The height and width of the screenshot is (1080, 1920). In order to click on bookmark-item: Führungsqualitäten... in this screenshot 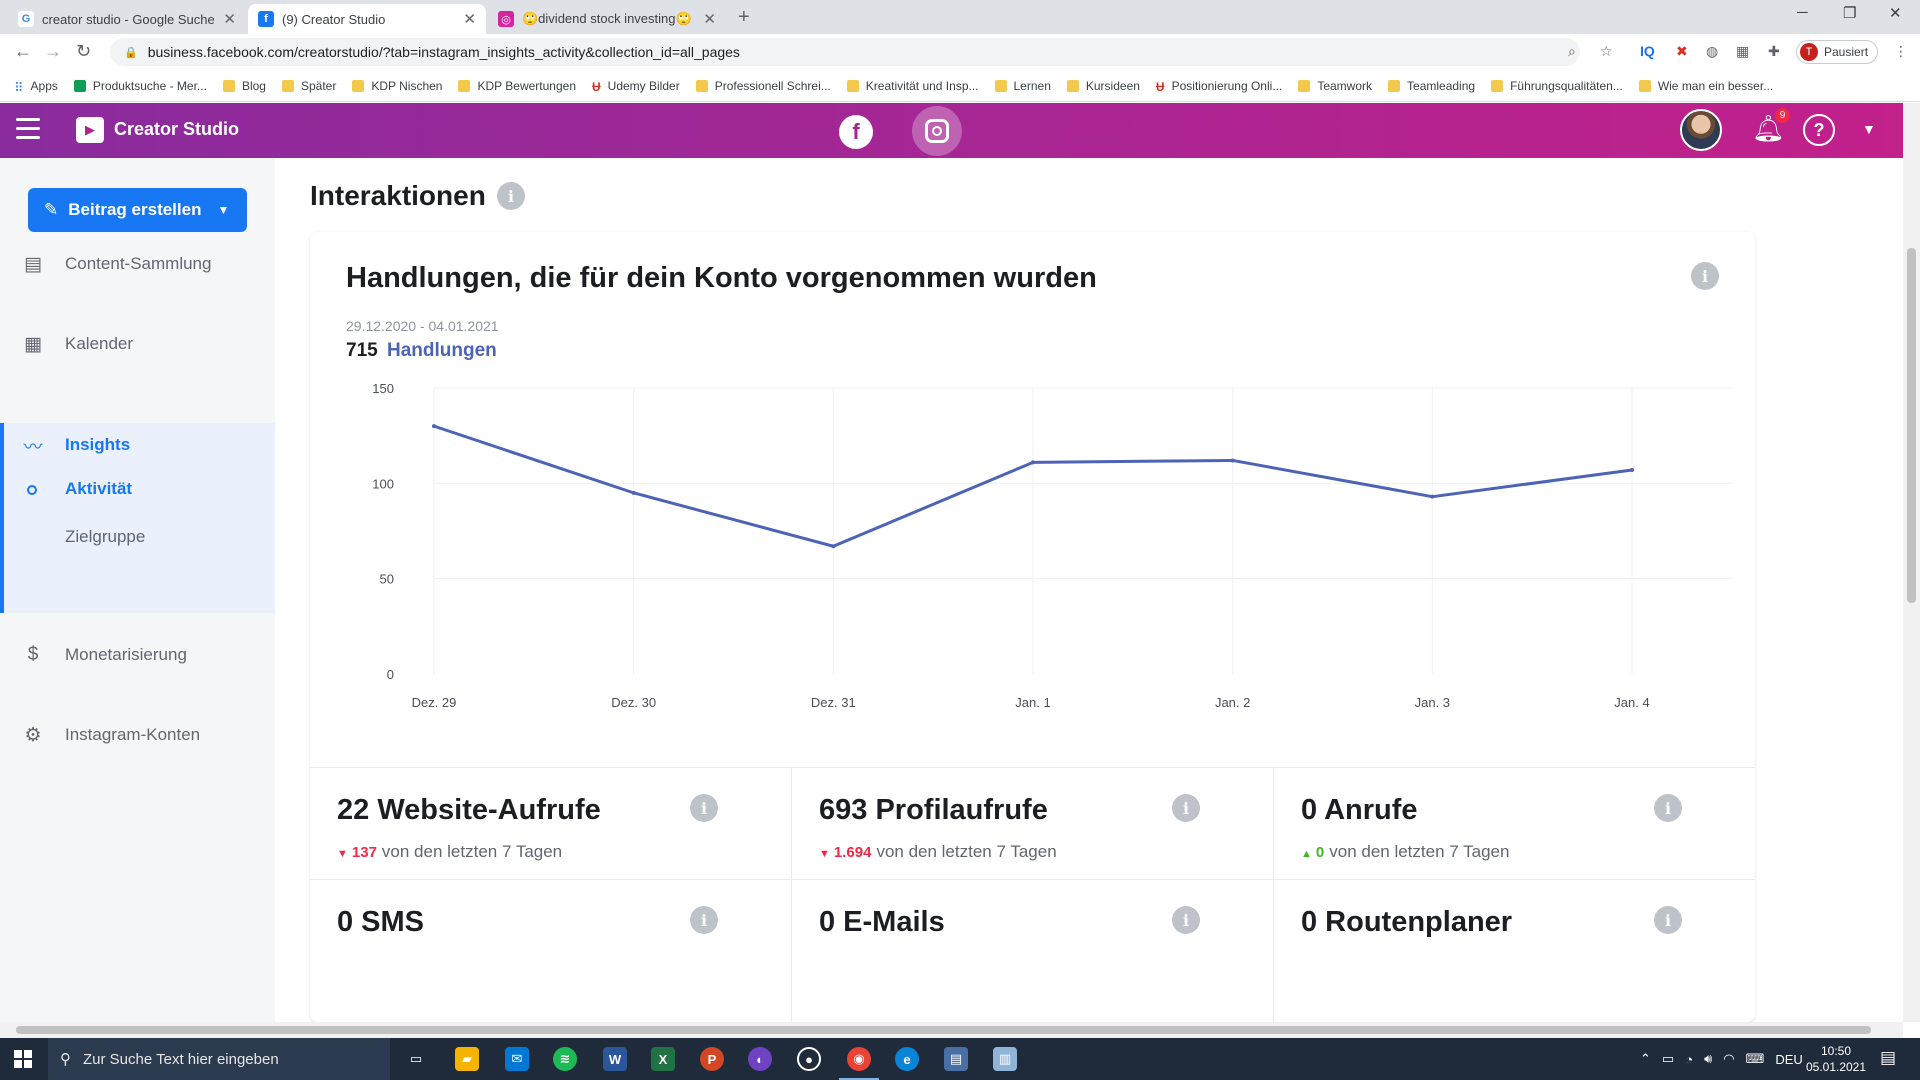, I will do `click(1557, 86)`.